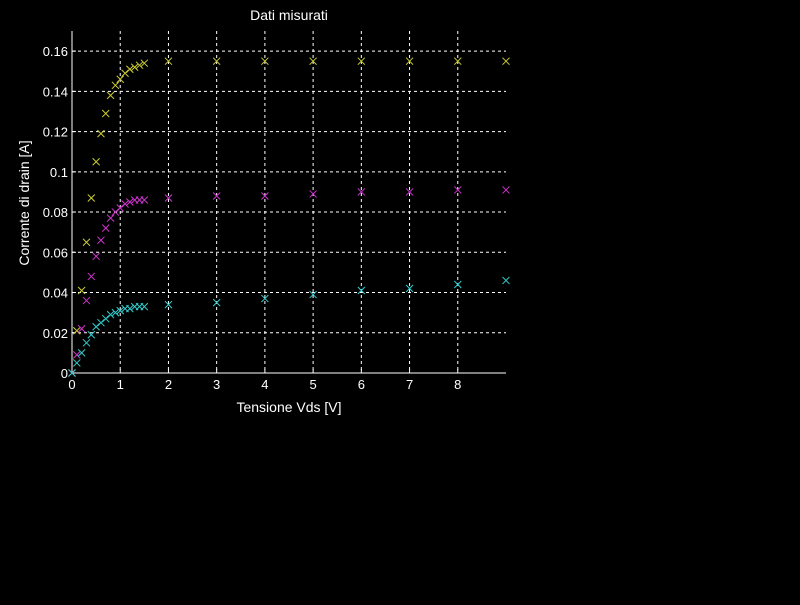 Image resolution: width=800 pixels, height=605 pixels. Describe the element at coordinates (55, 91) in the screenshot. I see `y-tick-label: 0.14` at that location.